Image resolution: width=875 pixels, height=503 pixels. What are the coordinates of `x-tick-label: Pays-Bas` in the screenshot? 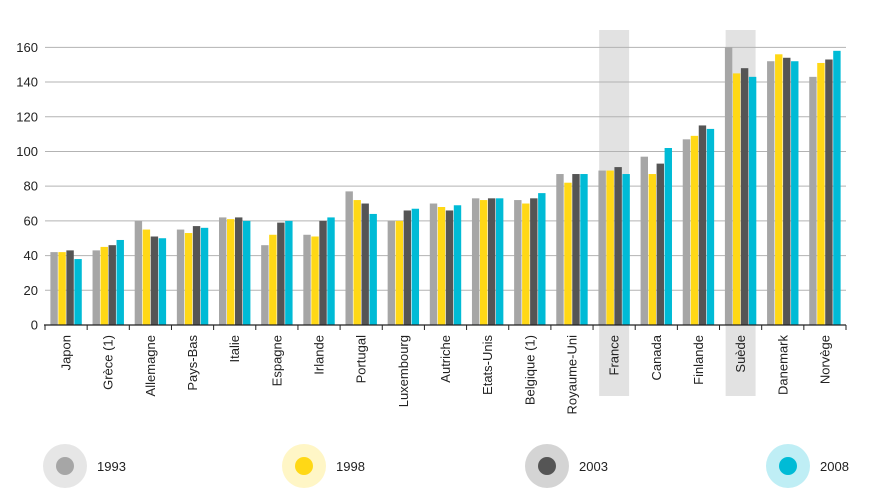 It's located at (192, 363).